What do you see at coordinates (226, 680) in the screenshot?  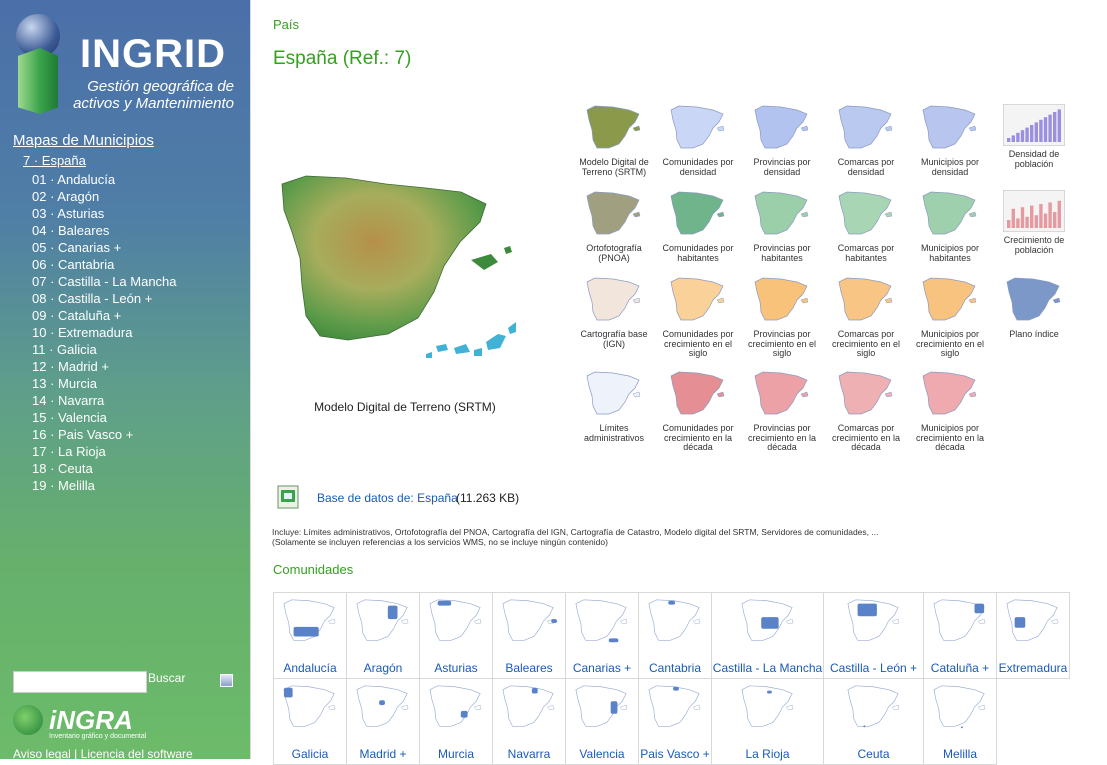 I see `map-icon` at bounding box center [226, 680].